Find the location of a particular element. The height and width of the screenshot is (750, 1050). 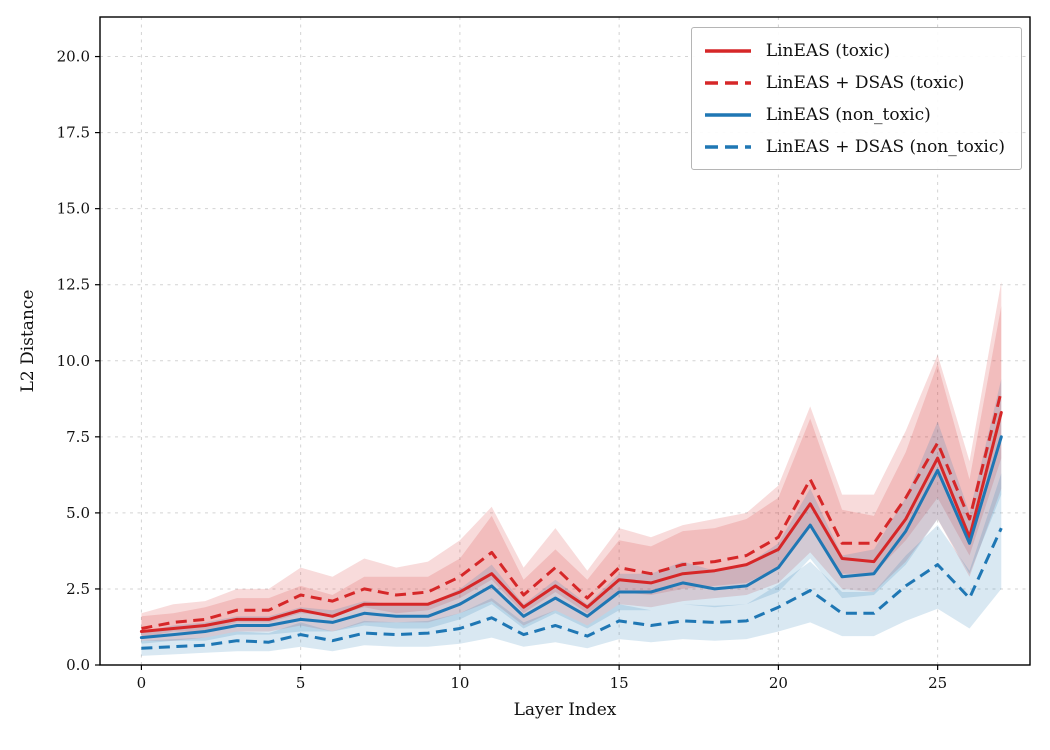

x-tick-label: 0 is located at coordinates (142, 683).